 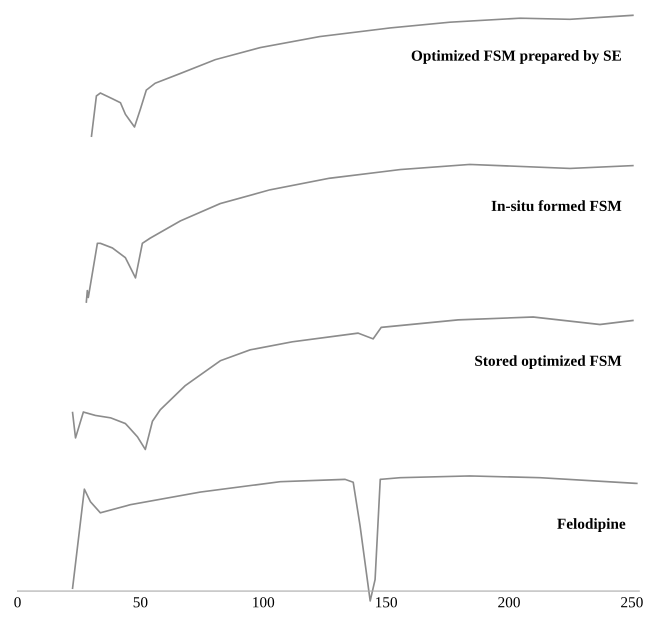 I want to click on text: In-situ formed FSM, so click(x=557, y=206).